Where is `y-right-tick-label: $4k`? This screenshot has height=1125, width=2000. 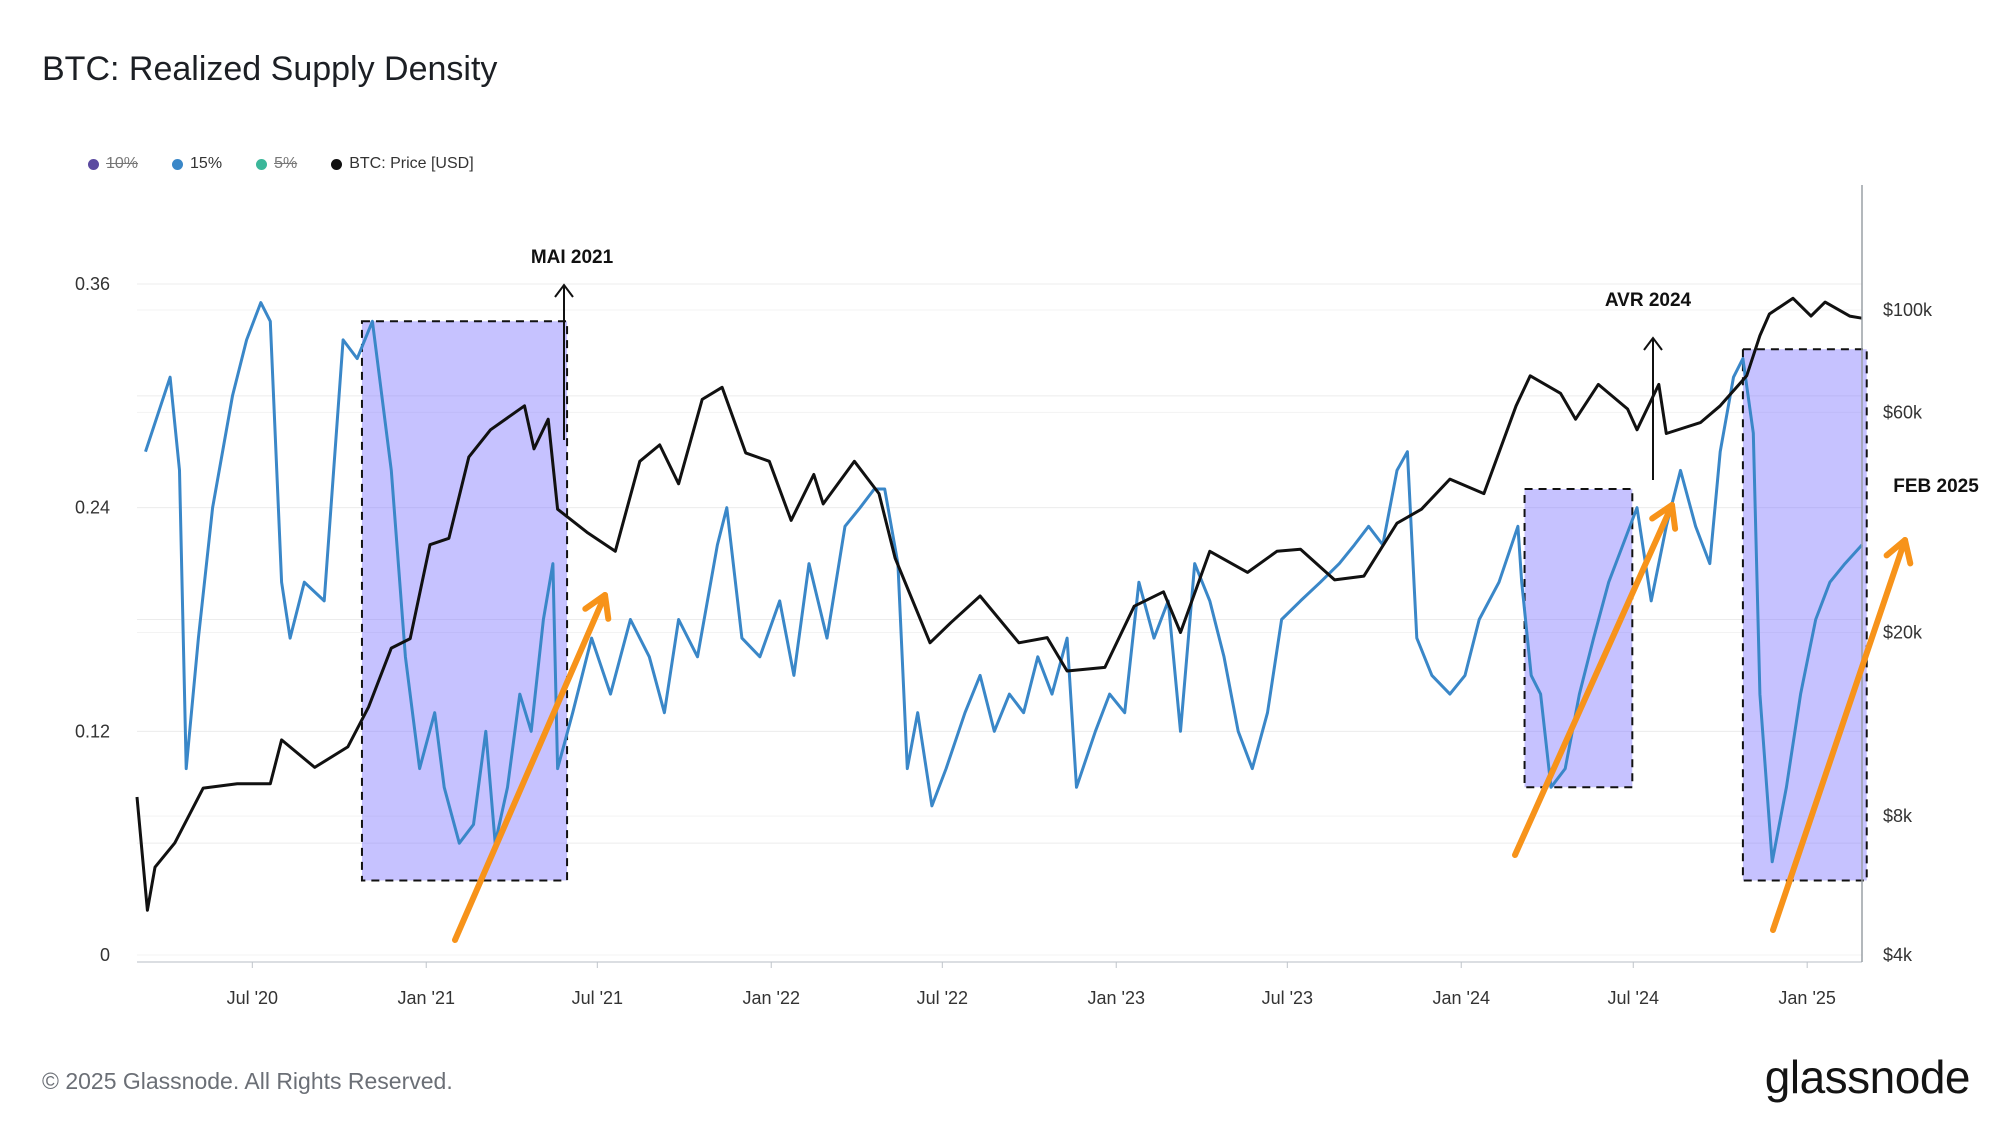 y-right-tick-label: $4k is located at coordinates (1898, 955).